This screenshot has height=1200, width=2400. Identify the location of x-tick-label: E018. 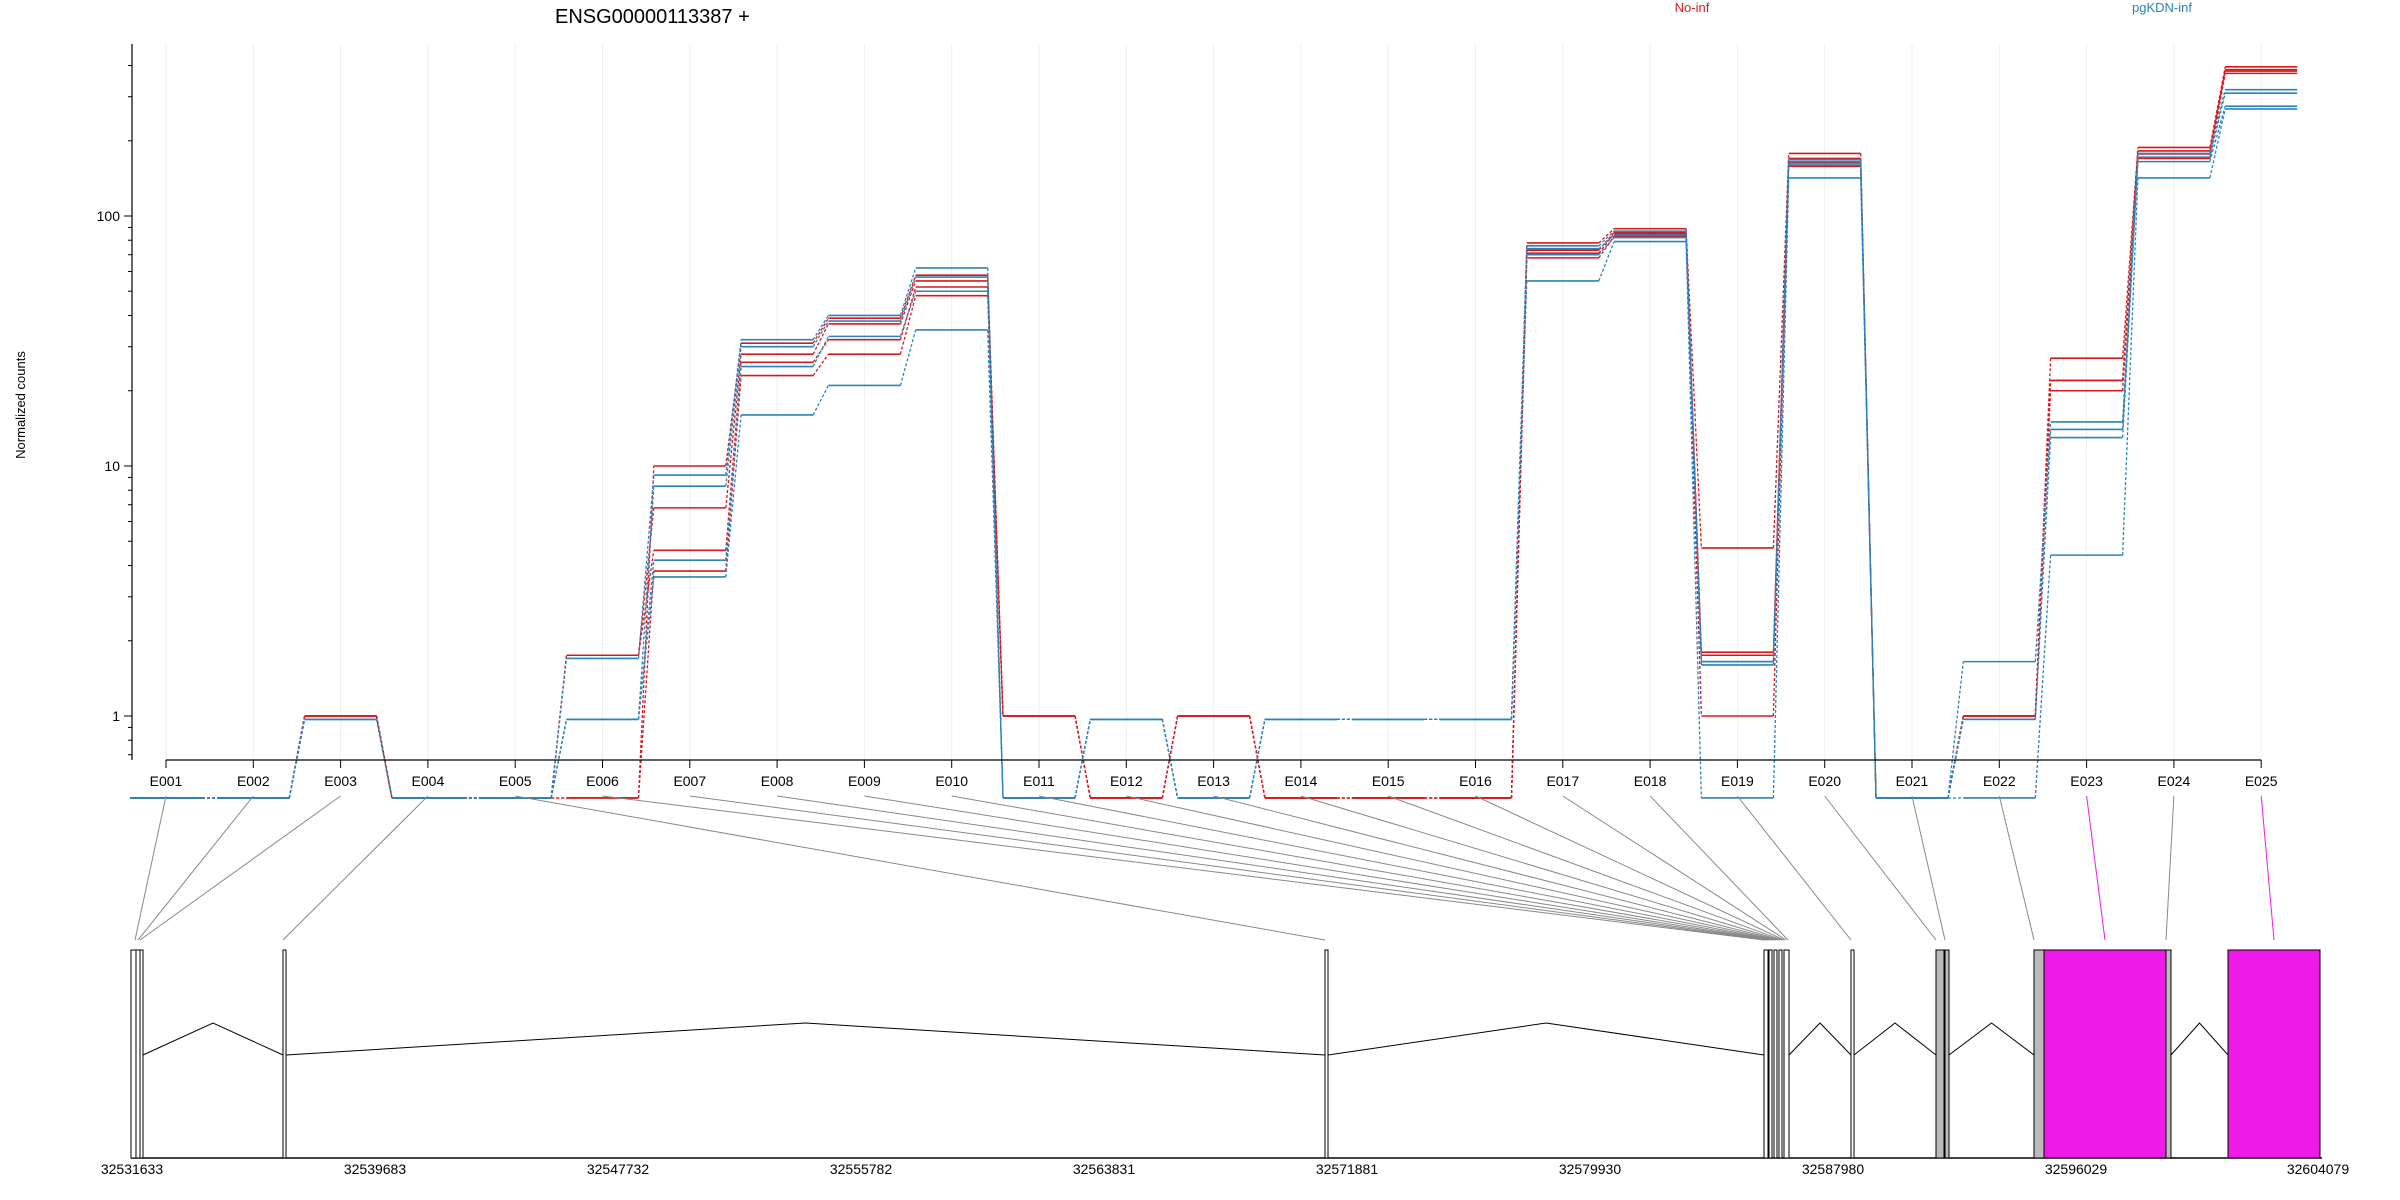
(1650, 781).